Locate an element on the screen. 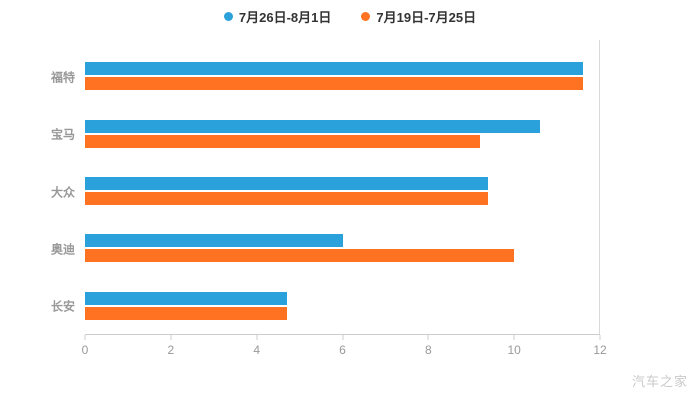  y-axis-label: 宝马 is located at coordinates (62, 134).